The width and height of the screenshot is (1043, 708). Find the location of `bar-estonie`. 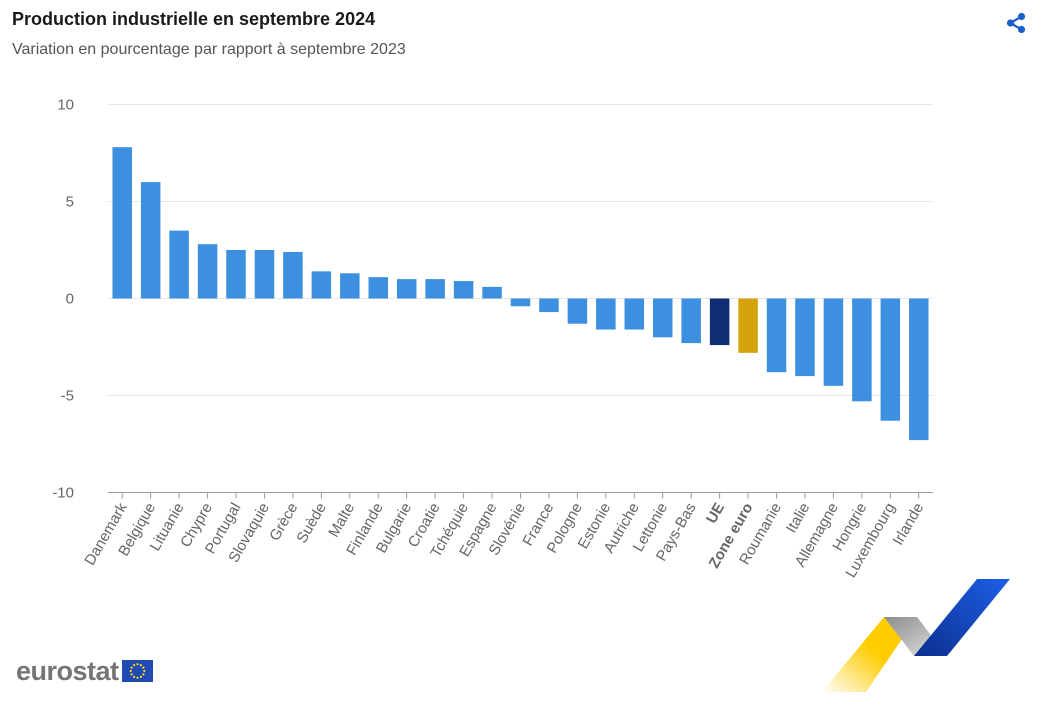

bar-estonie is located at coordinates (606, 314).